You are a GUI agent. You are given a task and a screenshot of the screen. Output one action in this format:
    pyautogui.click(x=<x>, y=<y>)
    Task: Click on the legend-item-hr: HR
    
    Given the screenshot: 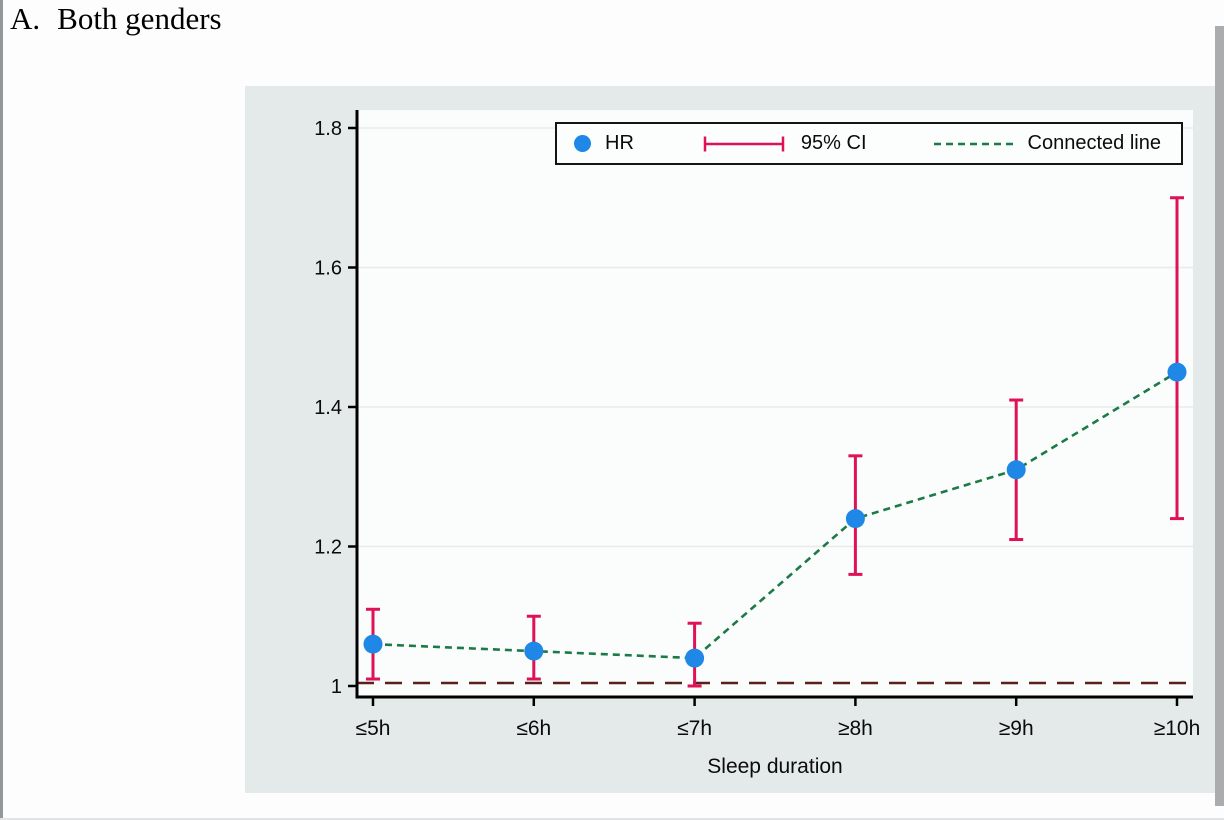 What is the action you would take?
    pyautogui.click(x=604, y=143)
    